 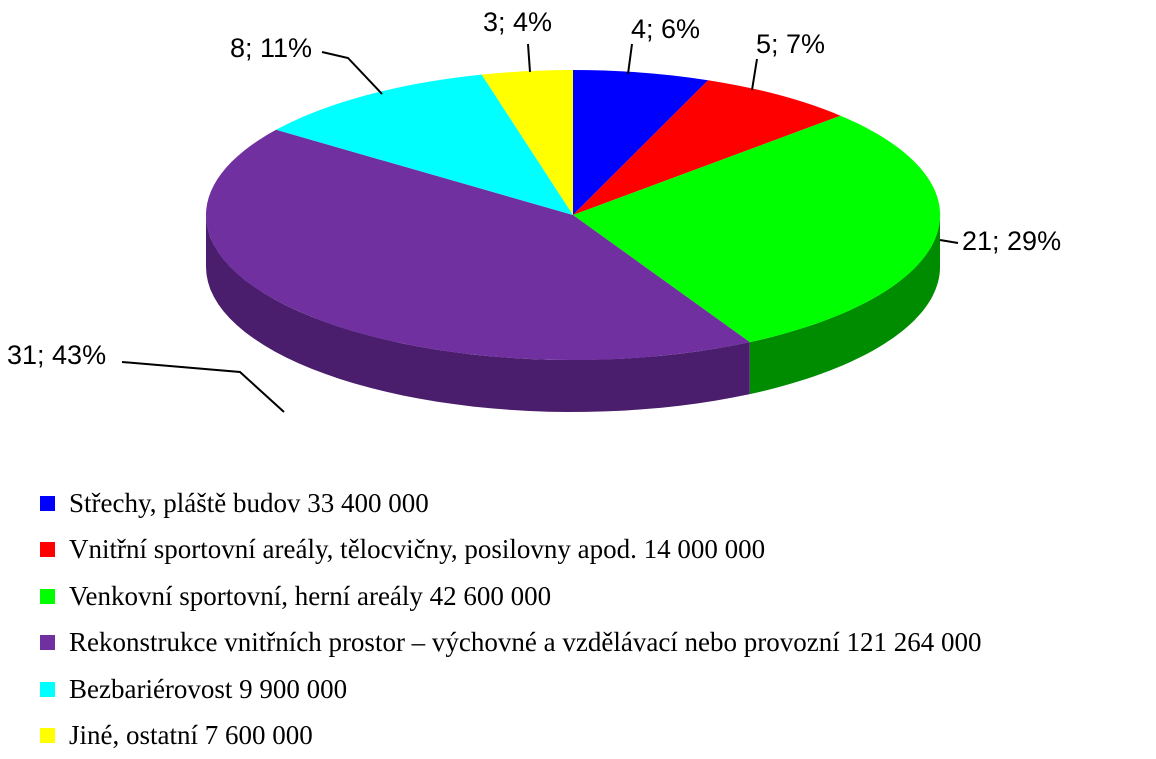 I want to click on legend-label: Jiné, ostatní 7 600 000, so click(x=191, y=735).